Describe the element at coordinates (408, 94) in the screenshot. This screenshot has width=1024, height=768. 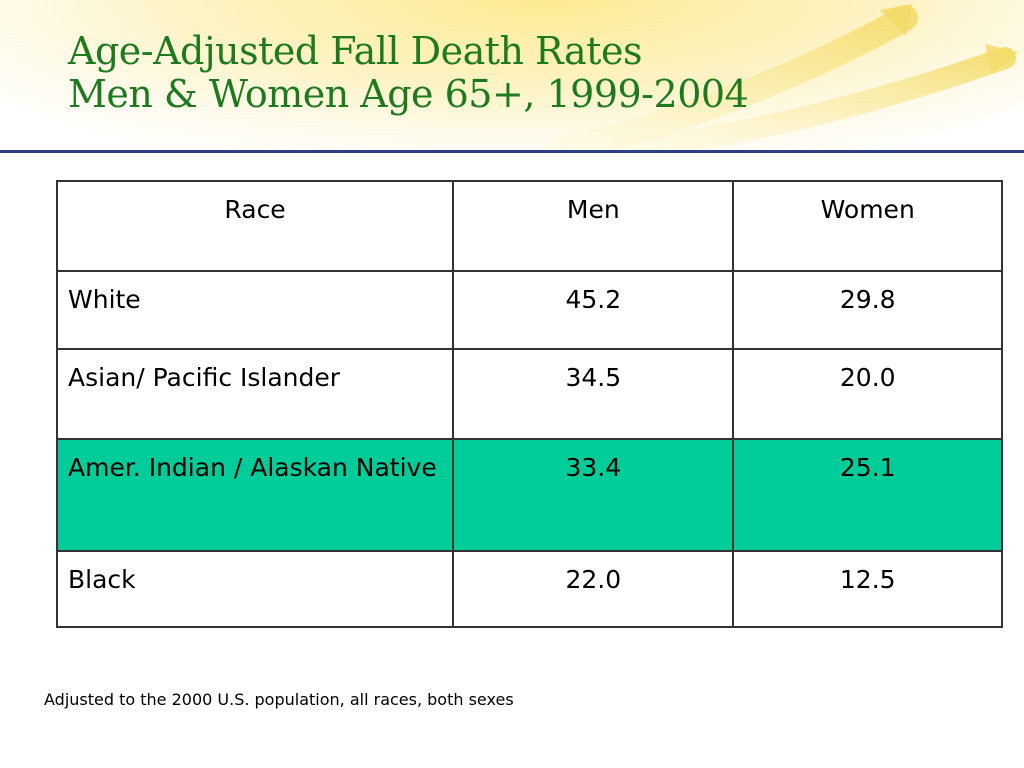
I see `title-line-2: Men & Women Age 65+, 1999-2004` at that location.